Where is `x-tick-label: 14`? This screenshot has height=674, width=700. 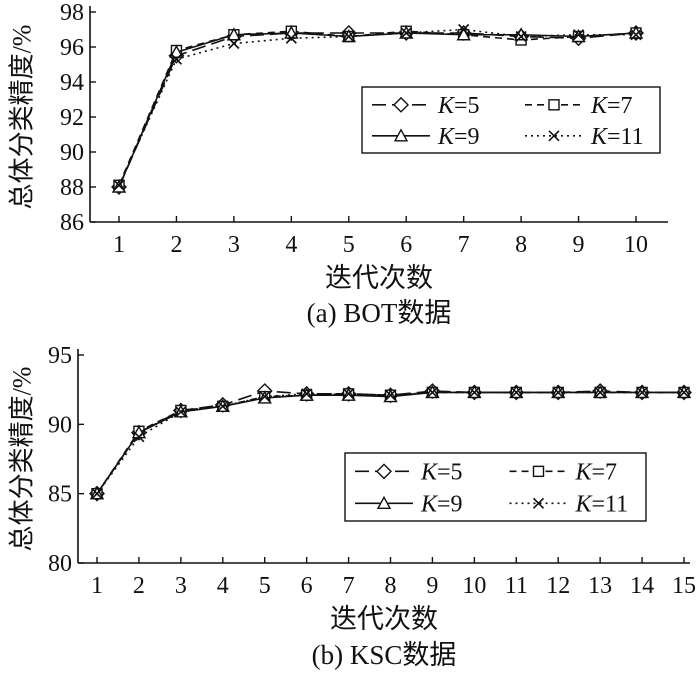
x-tick-label: 14 is located at coordinates (642, 586).